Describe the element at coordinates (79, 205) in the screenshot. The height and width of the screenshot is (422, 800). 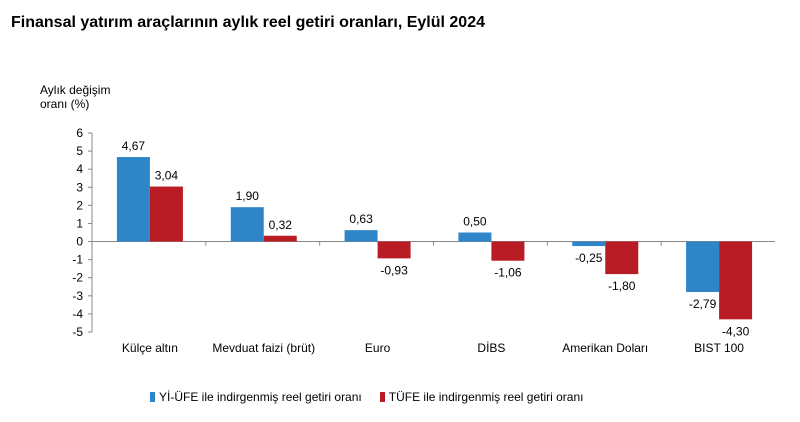
I see `y-tick-label: 2` at that location.